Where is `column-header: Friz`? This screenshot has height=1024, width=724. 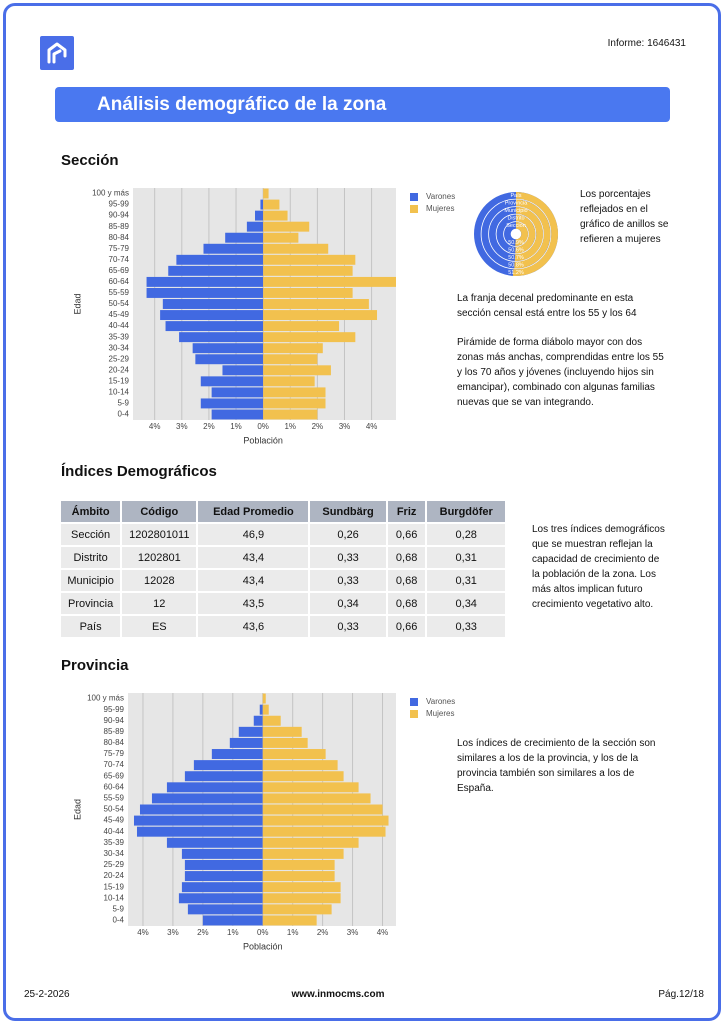 column-header: Friz is located at coordinates (407, 512).